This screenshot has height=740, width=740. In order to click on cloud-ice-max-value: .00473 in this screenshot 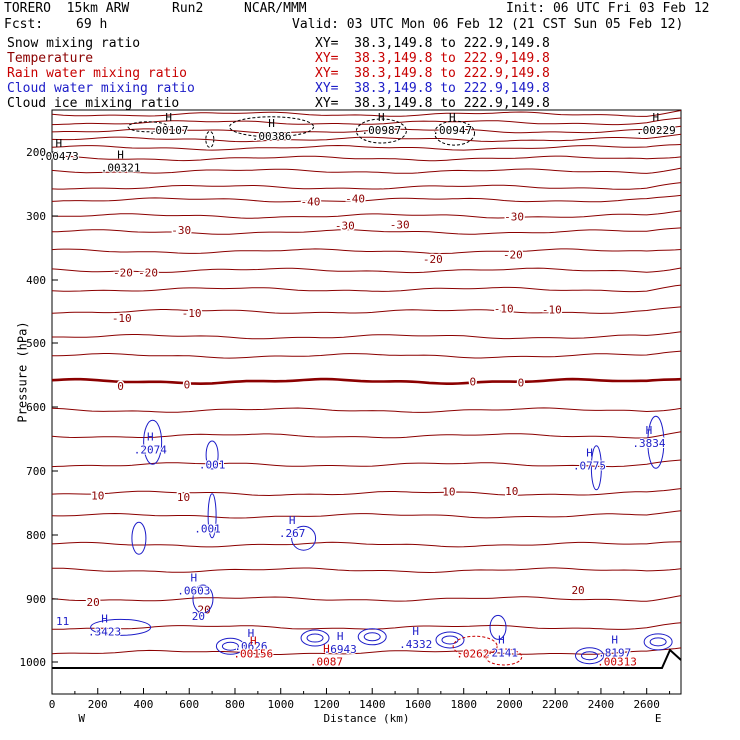, I will do `click(59, 156)`.